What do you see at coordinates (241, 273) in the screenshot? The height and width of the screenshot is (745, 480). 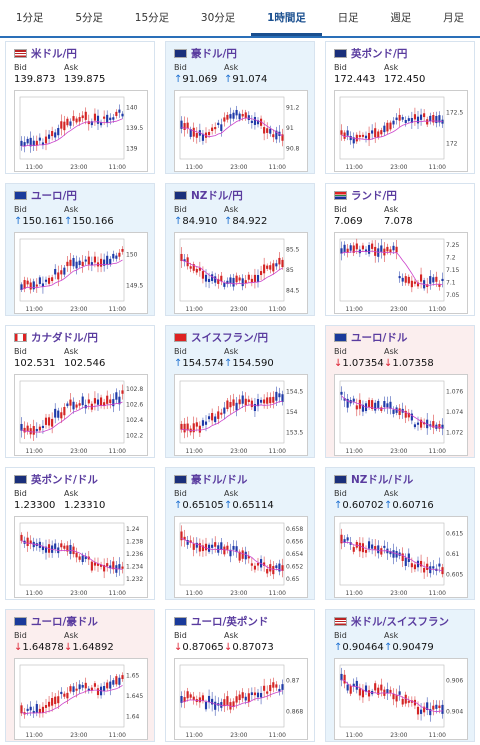 I see `chart-frame: 85.5 85 84.5 11:00 23:00 11:00` at bounding box center [241, 273].